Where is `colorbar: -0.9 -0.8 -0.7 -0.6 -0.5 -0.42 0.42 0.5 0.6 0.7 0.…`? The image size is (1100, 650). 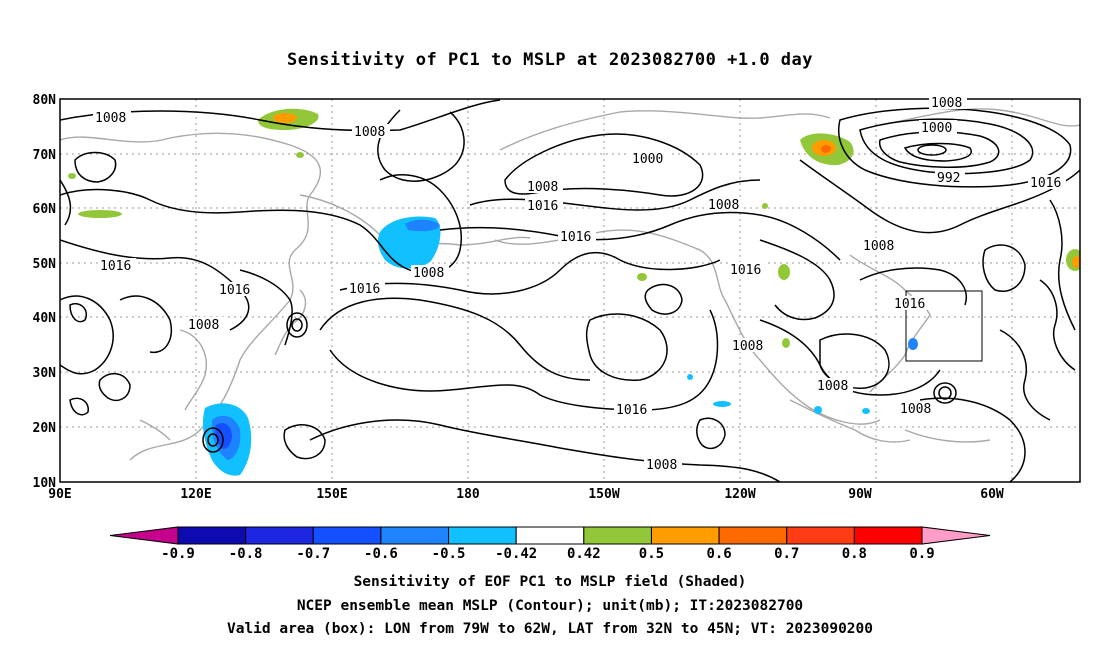
colorbar: -0.9 -0.8 -0.7 -0.6 -0.5 -0.42 0.42 0.5 0.6 0.7 0.… is located at coordinates (550, 544).